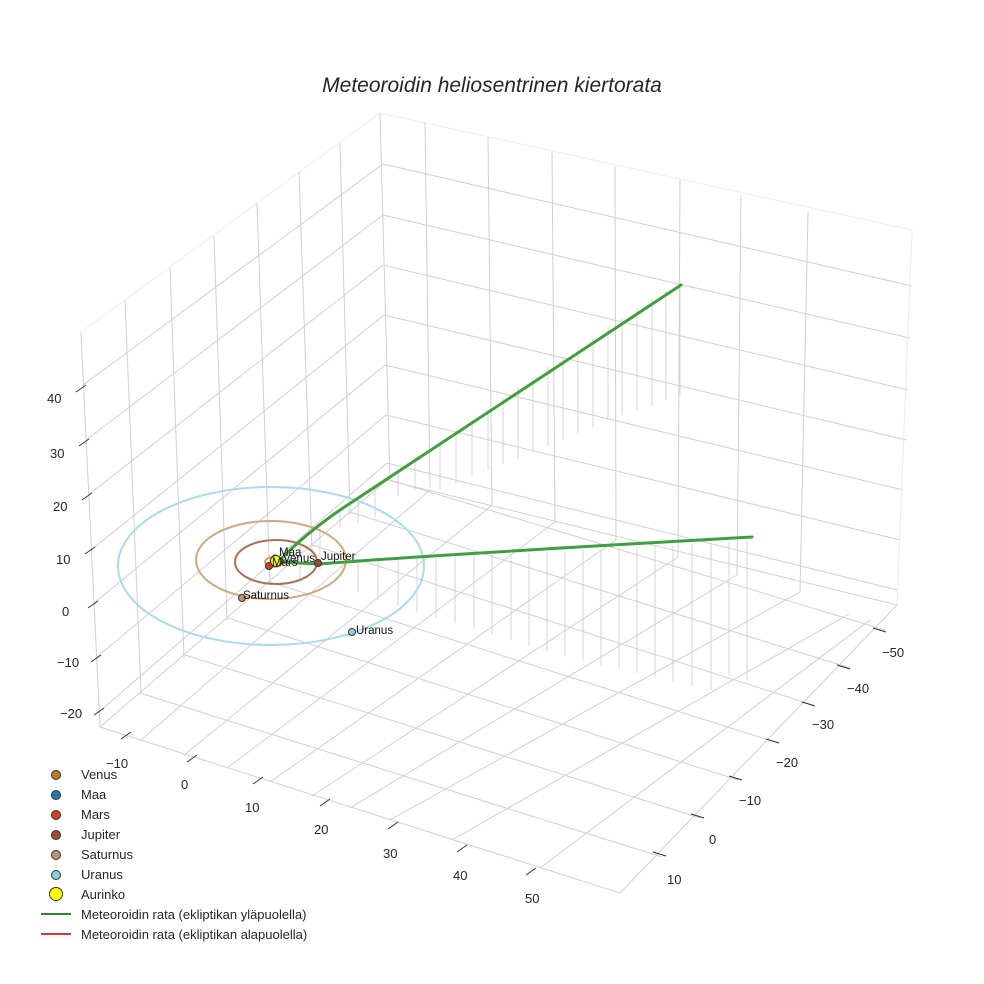 Image resolution: width=984 pixels, height=984 pixels. Describe the element at coordinates (103, 894) in the screenshot. I see `legend-label: Aurinko` at that location.